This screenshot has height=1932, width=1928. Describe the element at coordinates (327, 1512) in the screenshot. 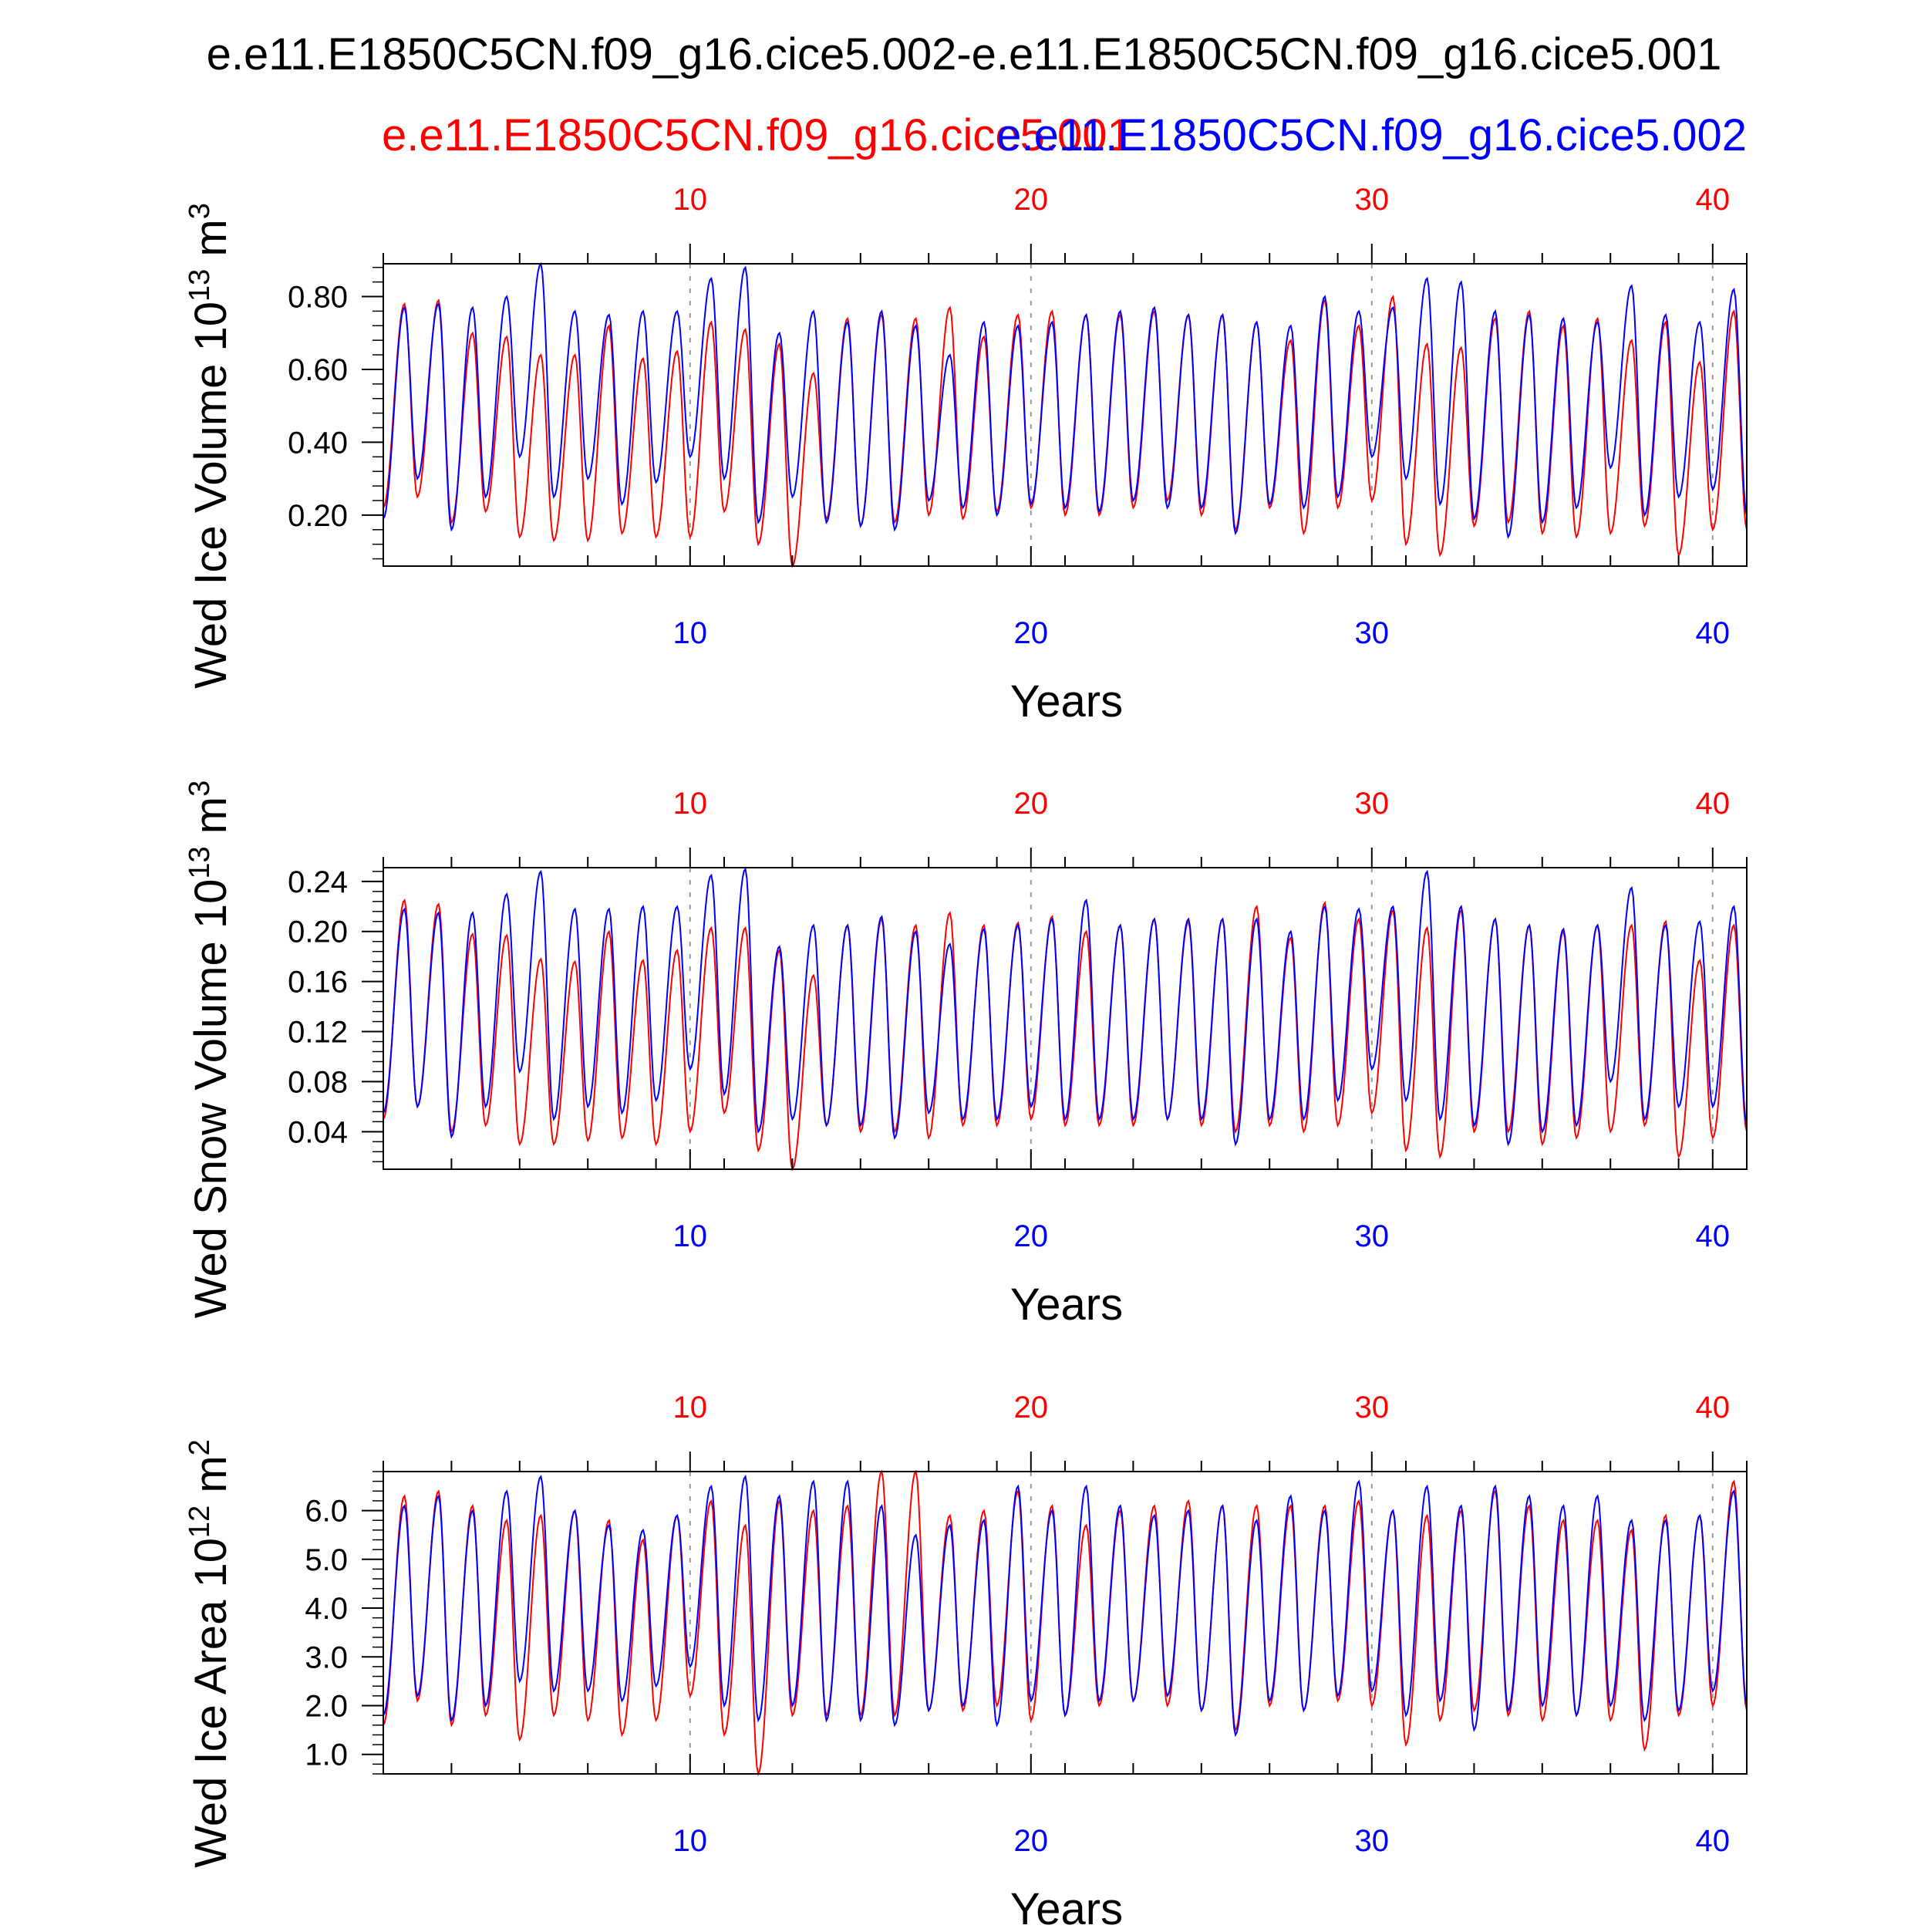

I see `y-tick-label: 6.0` at that location.